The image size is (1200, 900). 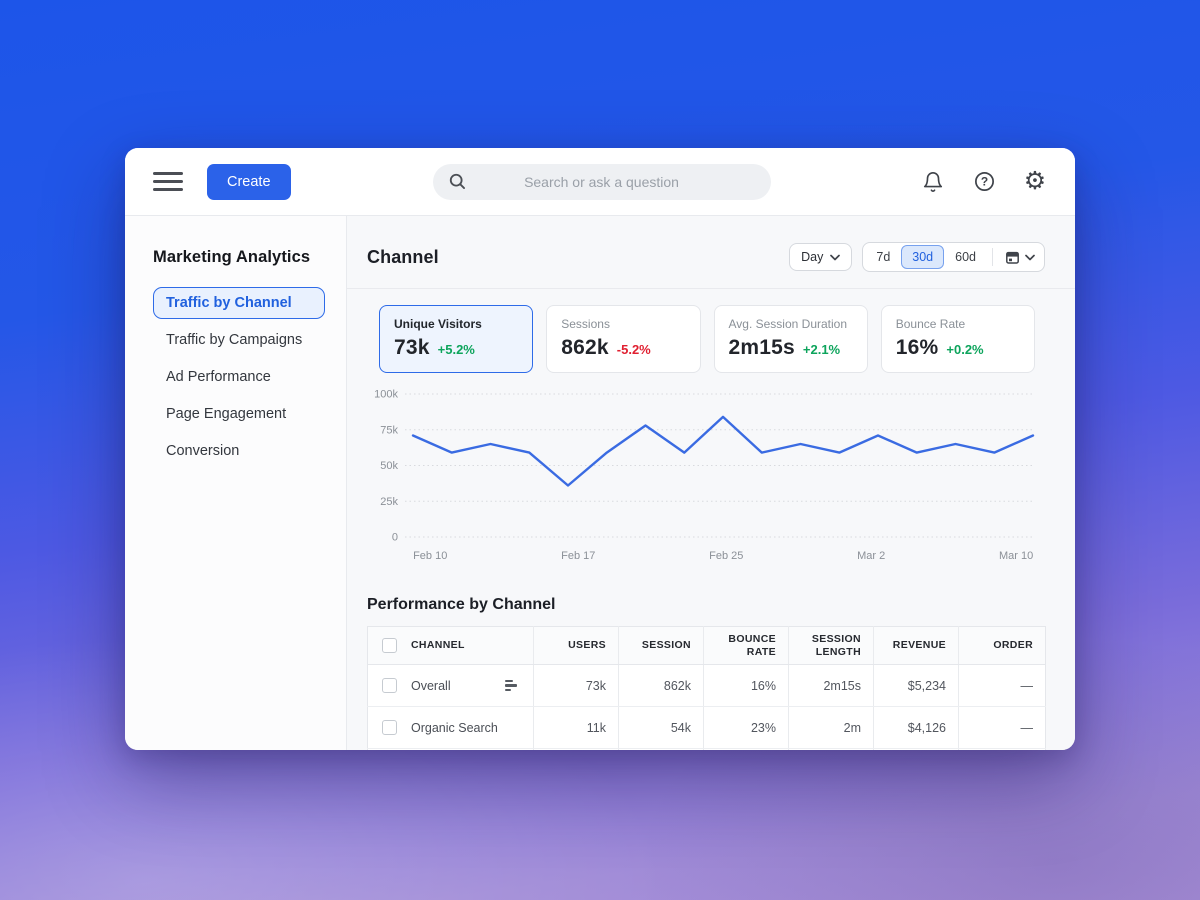 What do you see at coordinates (917, 347) in the screenshot?
I see `kpi-value: 16%` at bounding box center [917, 347].